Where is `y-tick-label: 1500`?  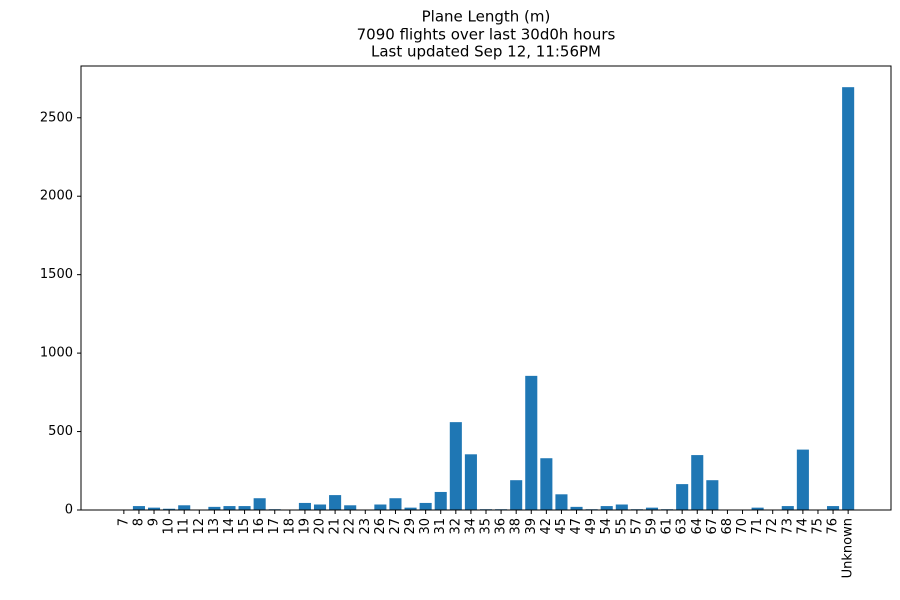
y-tick-label: 1500 is located at coordinates (56, 274).